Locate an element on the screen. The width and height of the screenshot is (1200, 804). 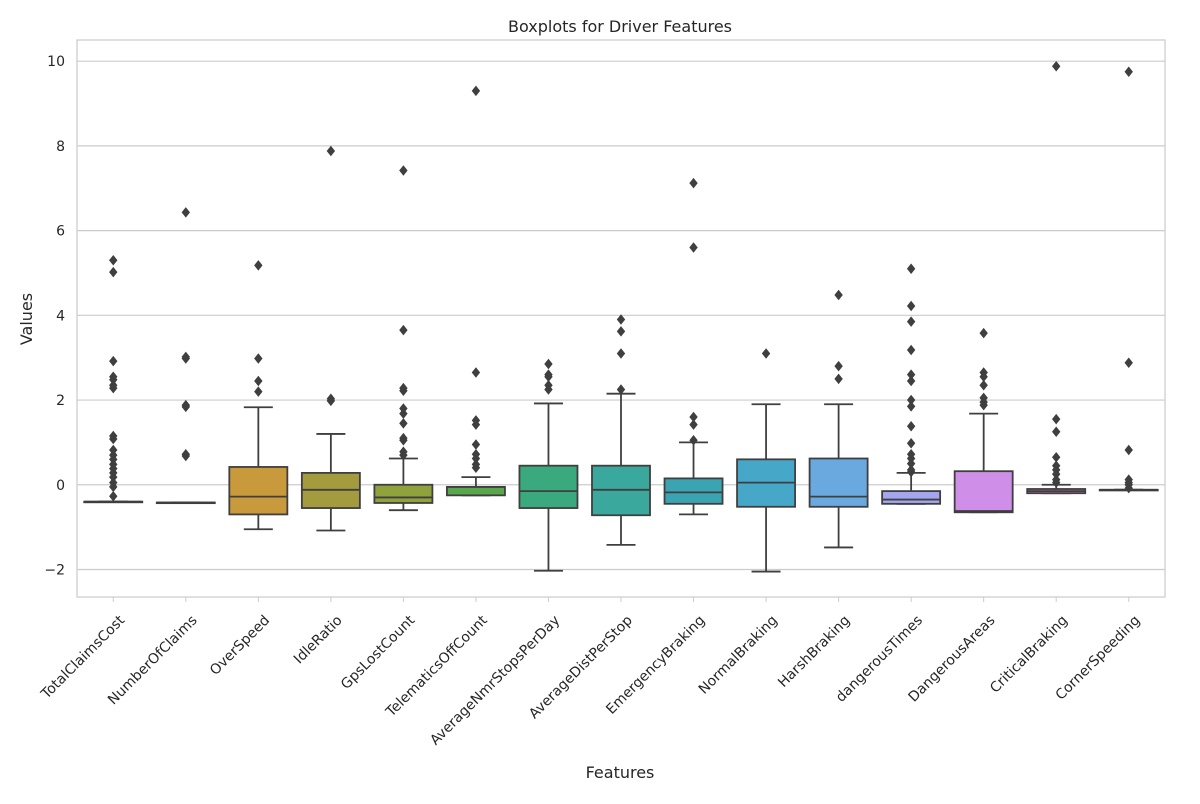
y-axis-label: Values is located at coordinates (26, 319).